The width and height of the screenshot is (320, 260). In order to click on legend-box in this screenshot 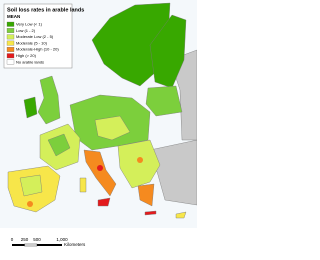, I will do `click(38, 36)`.